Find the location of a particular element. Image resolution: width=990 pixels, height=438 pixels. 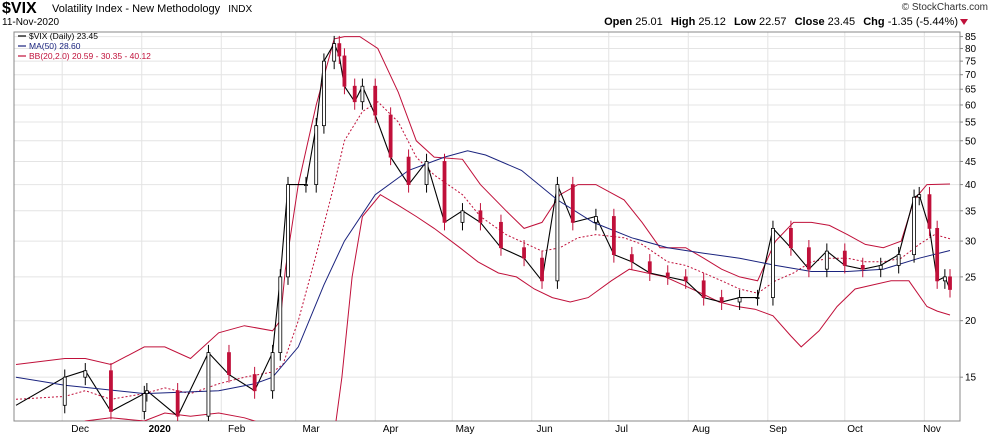

low-label: Low is located at coordinates (744, 22).